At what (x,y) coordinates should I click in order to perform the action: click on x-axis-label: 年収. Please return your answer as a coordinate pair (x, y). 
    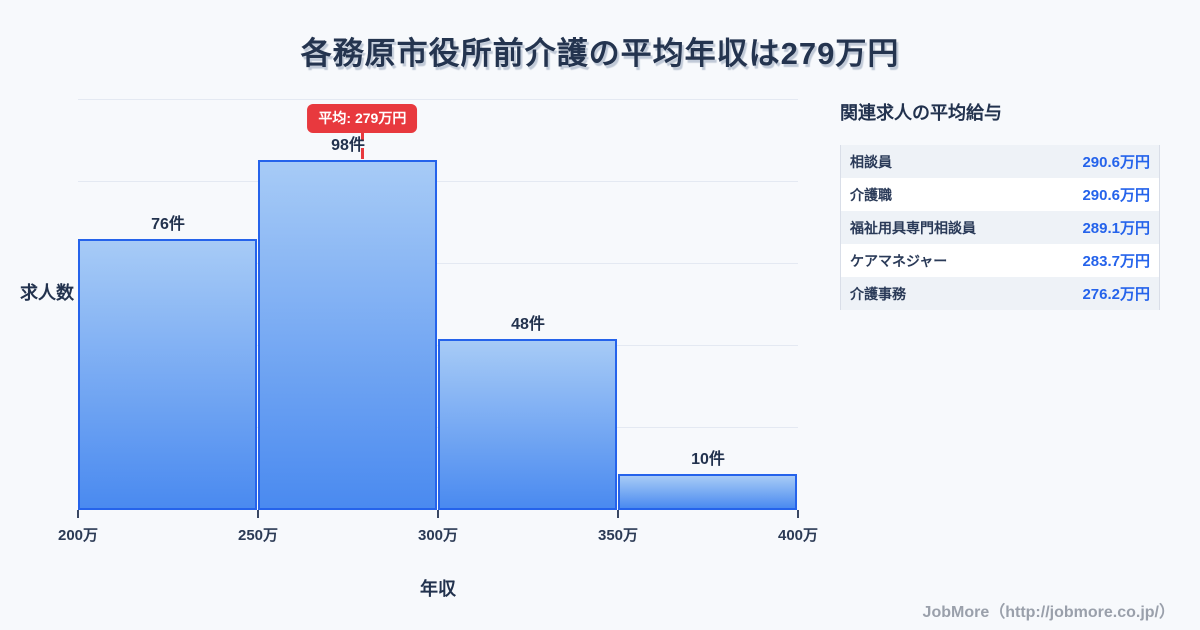
    Looking at the image, I should click on (438, 589).